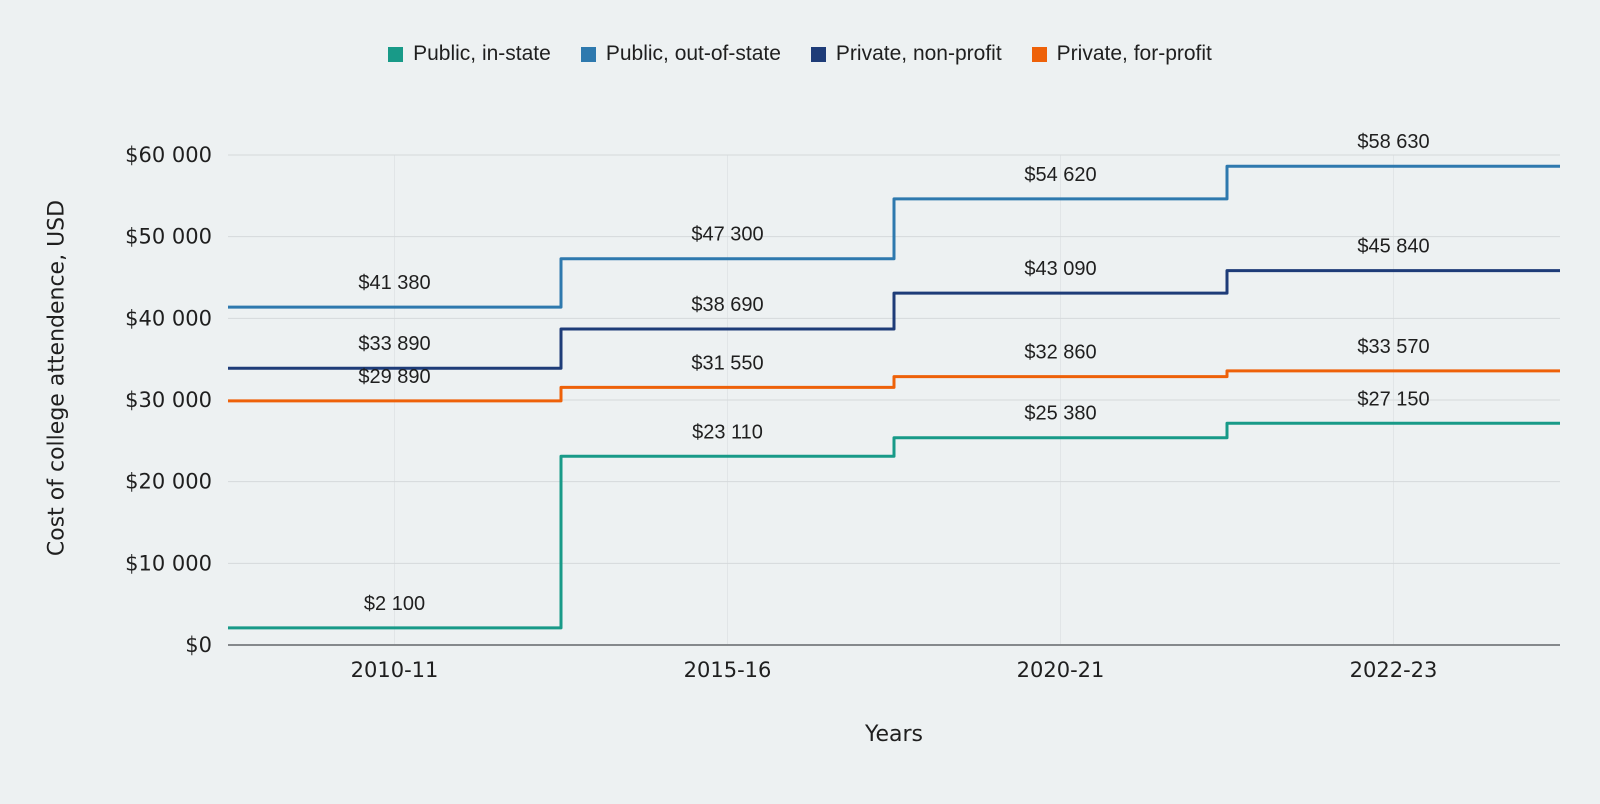 The width and height of the screenshot is (1600, 804). I want to click on y-tick-label: $0, so click(198, 645).